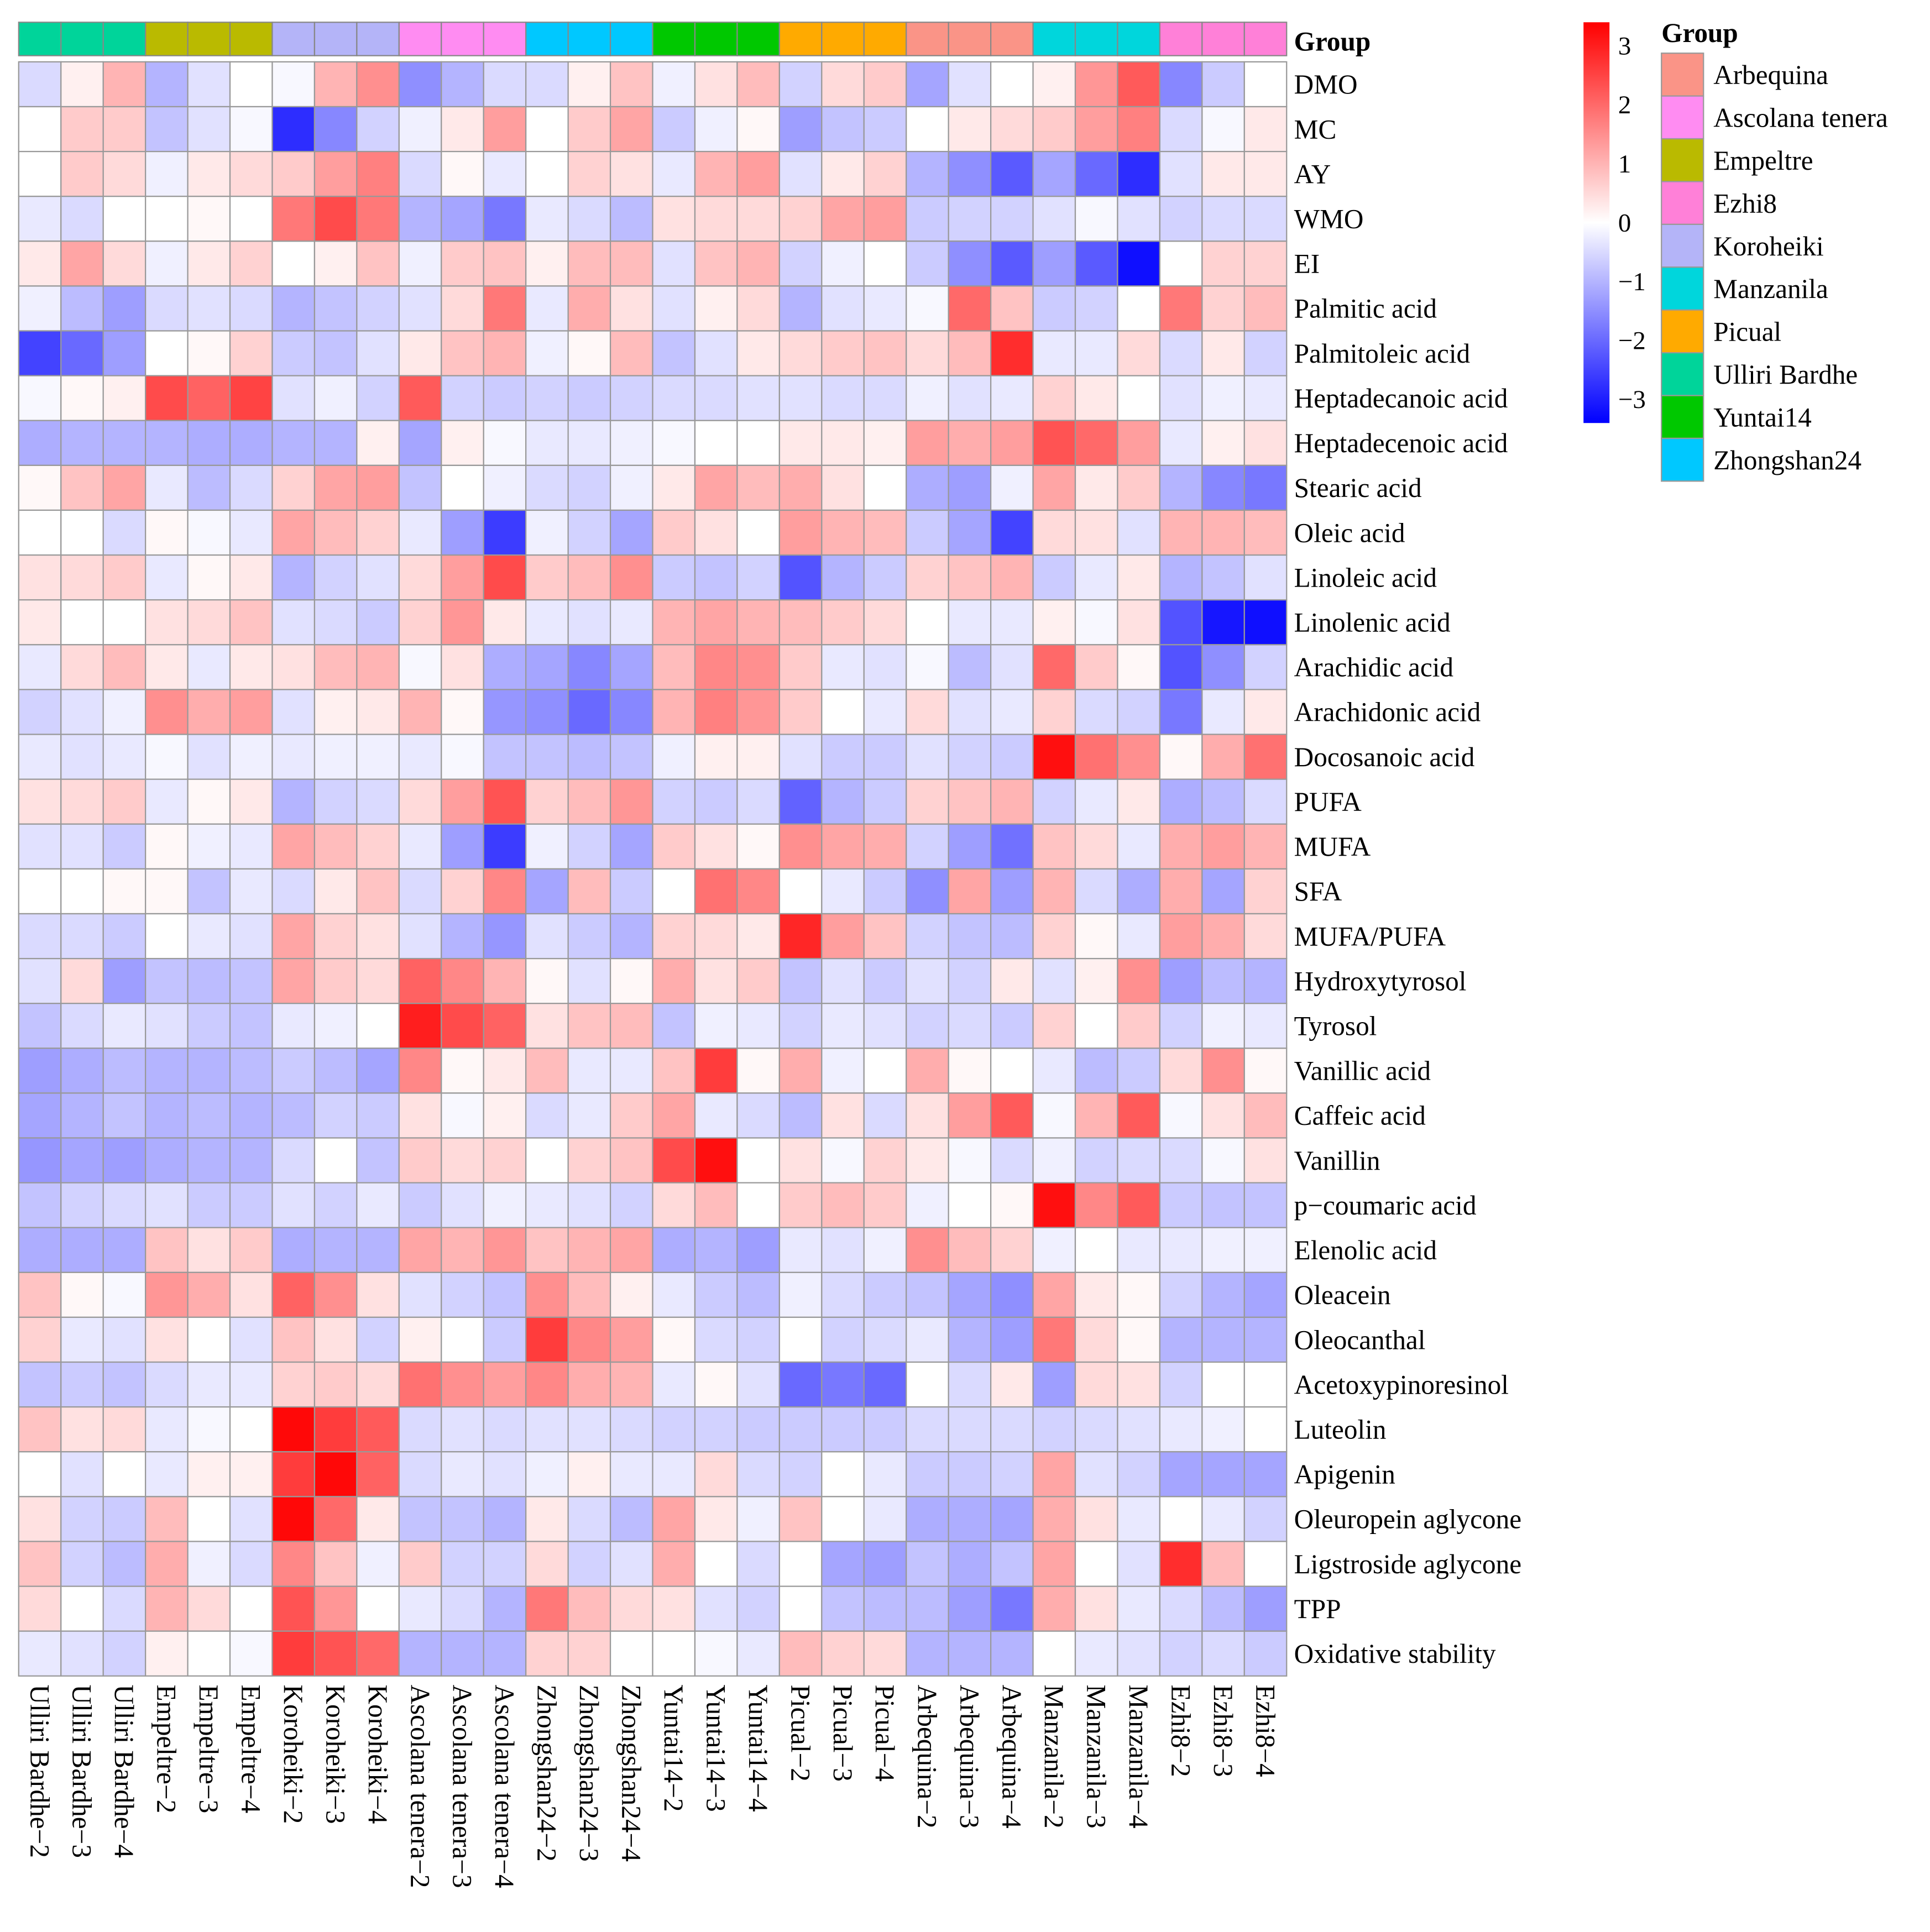 The height and width of the screenshot is (1932, 1930). Describe the element at coordinates (1332, 42) in the screenshot. I see `annotation-title: Group` at that location.